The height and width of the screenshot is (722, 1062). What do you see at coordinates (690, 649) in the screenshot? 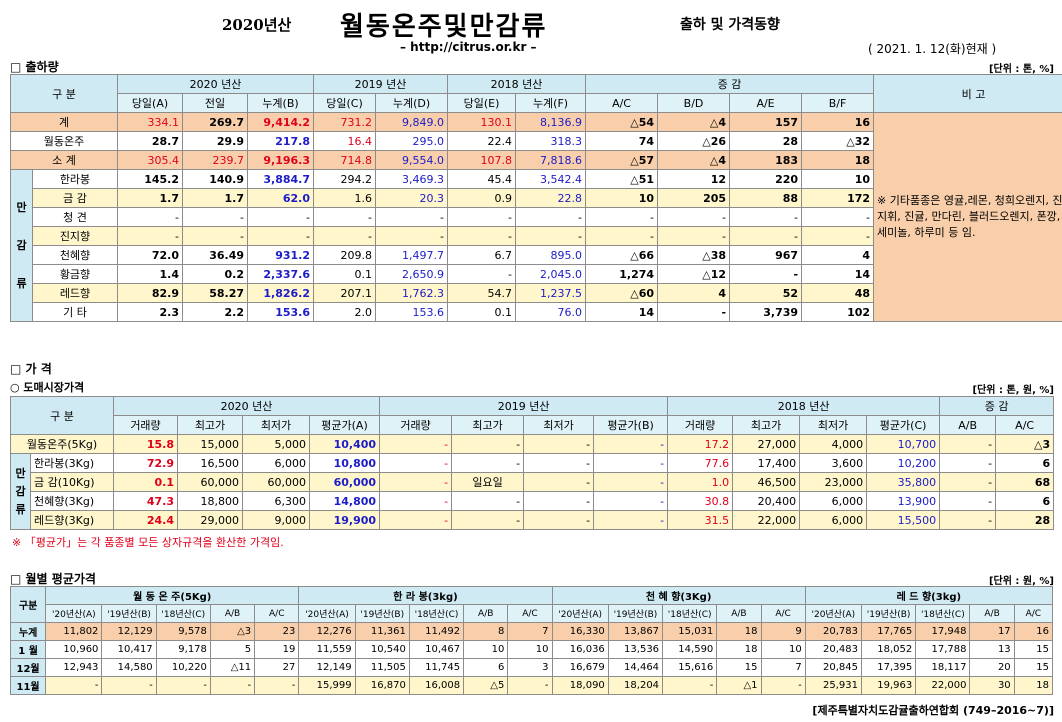
I see `cell: 14,590` at bounding box center [690, 649].